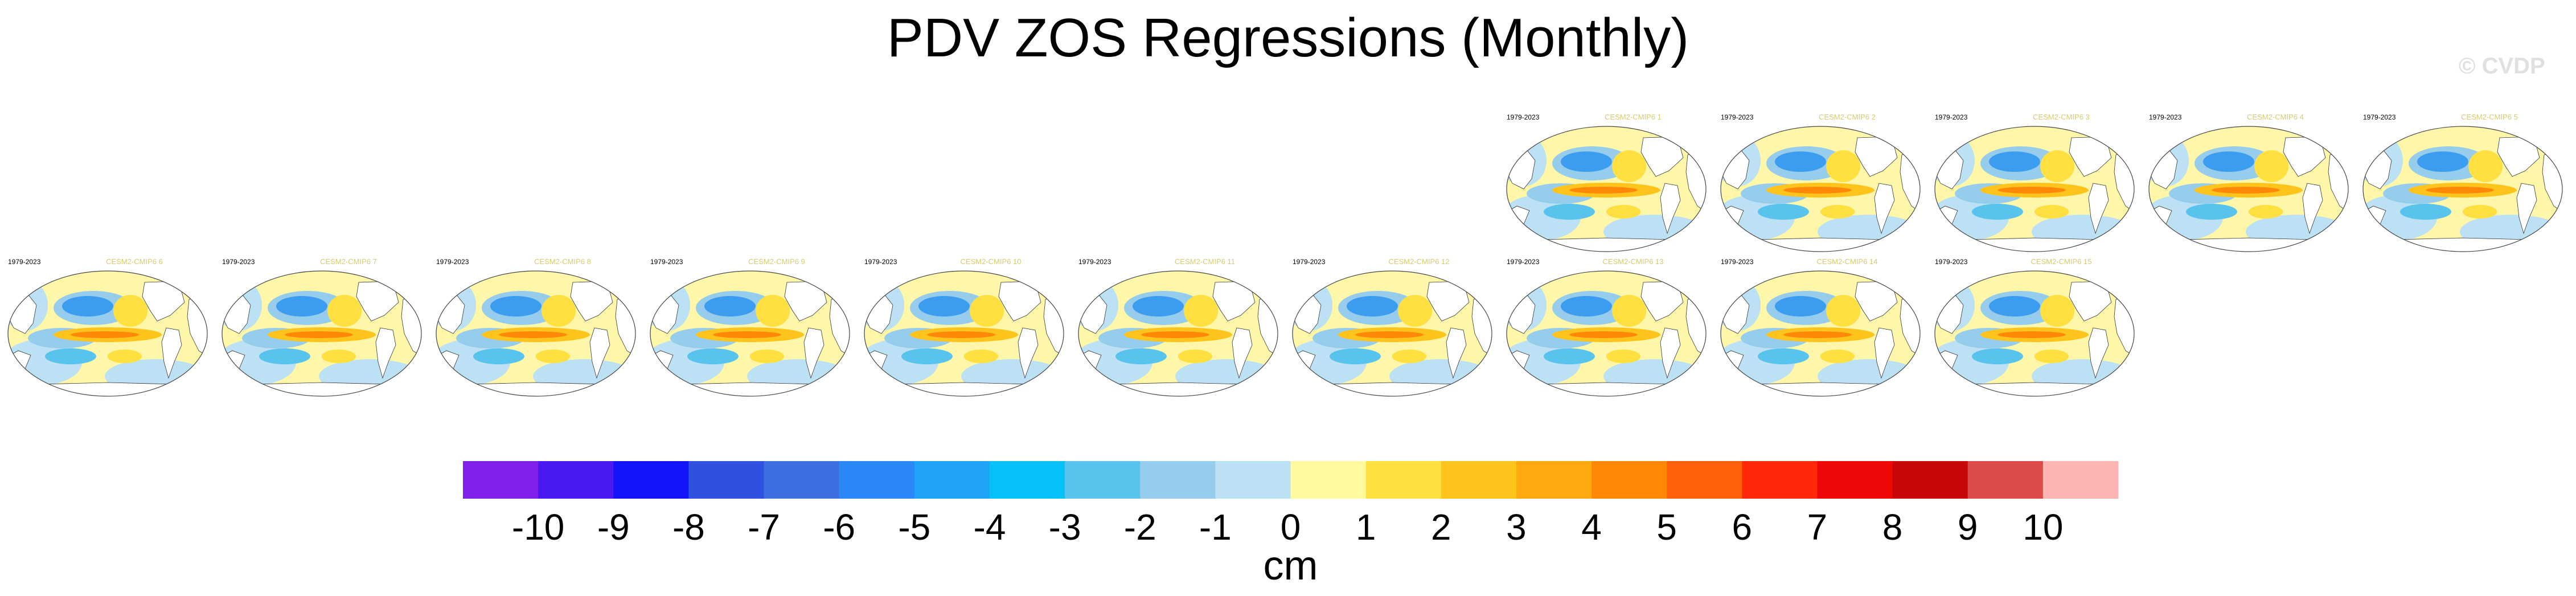  What do you see at coordinates (688, 528) in the screenshot?
I see `colorbar-tick-label: -8` at bounding box center [688, 528].